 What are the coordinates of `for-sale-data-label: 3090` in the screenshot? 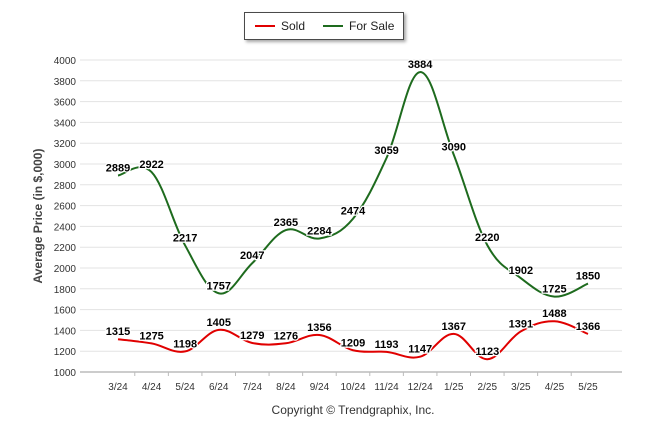 It's located at (453, 148).